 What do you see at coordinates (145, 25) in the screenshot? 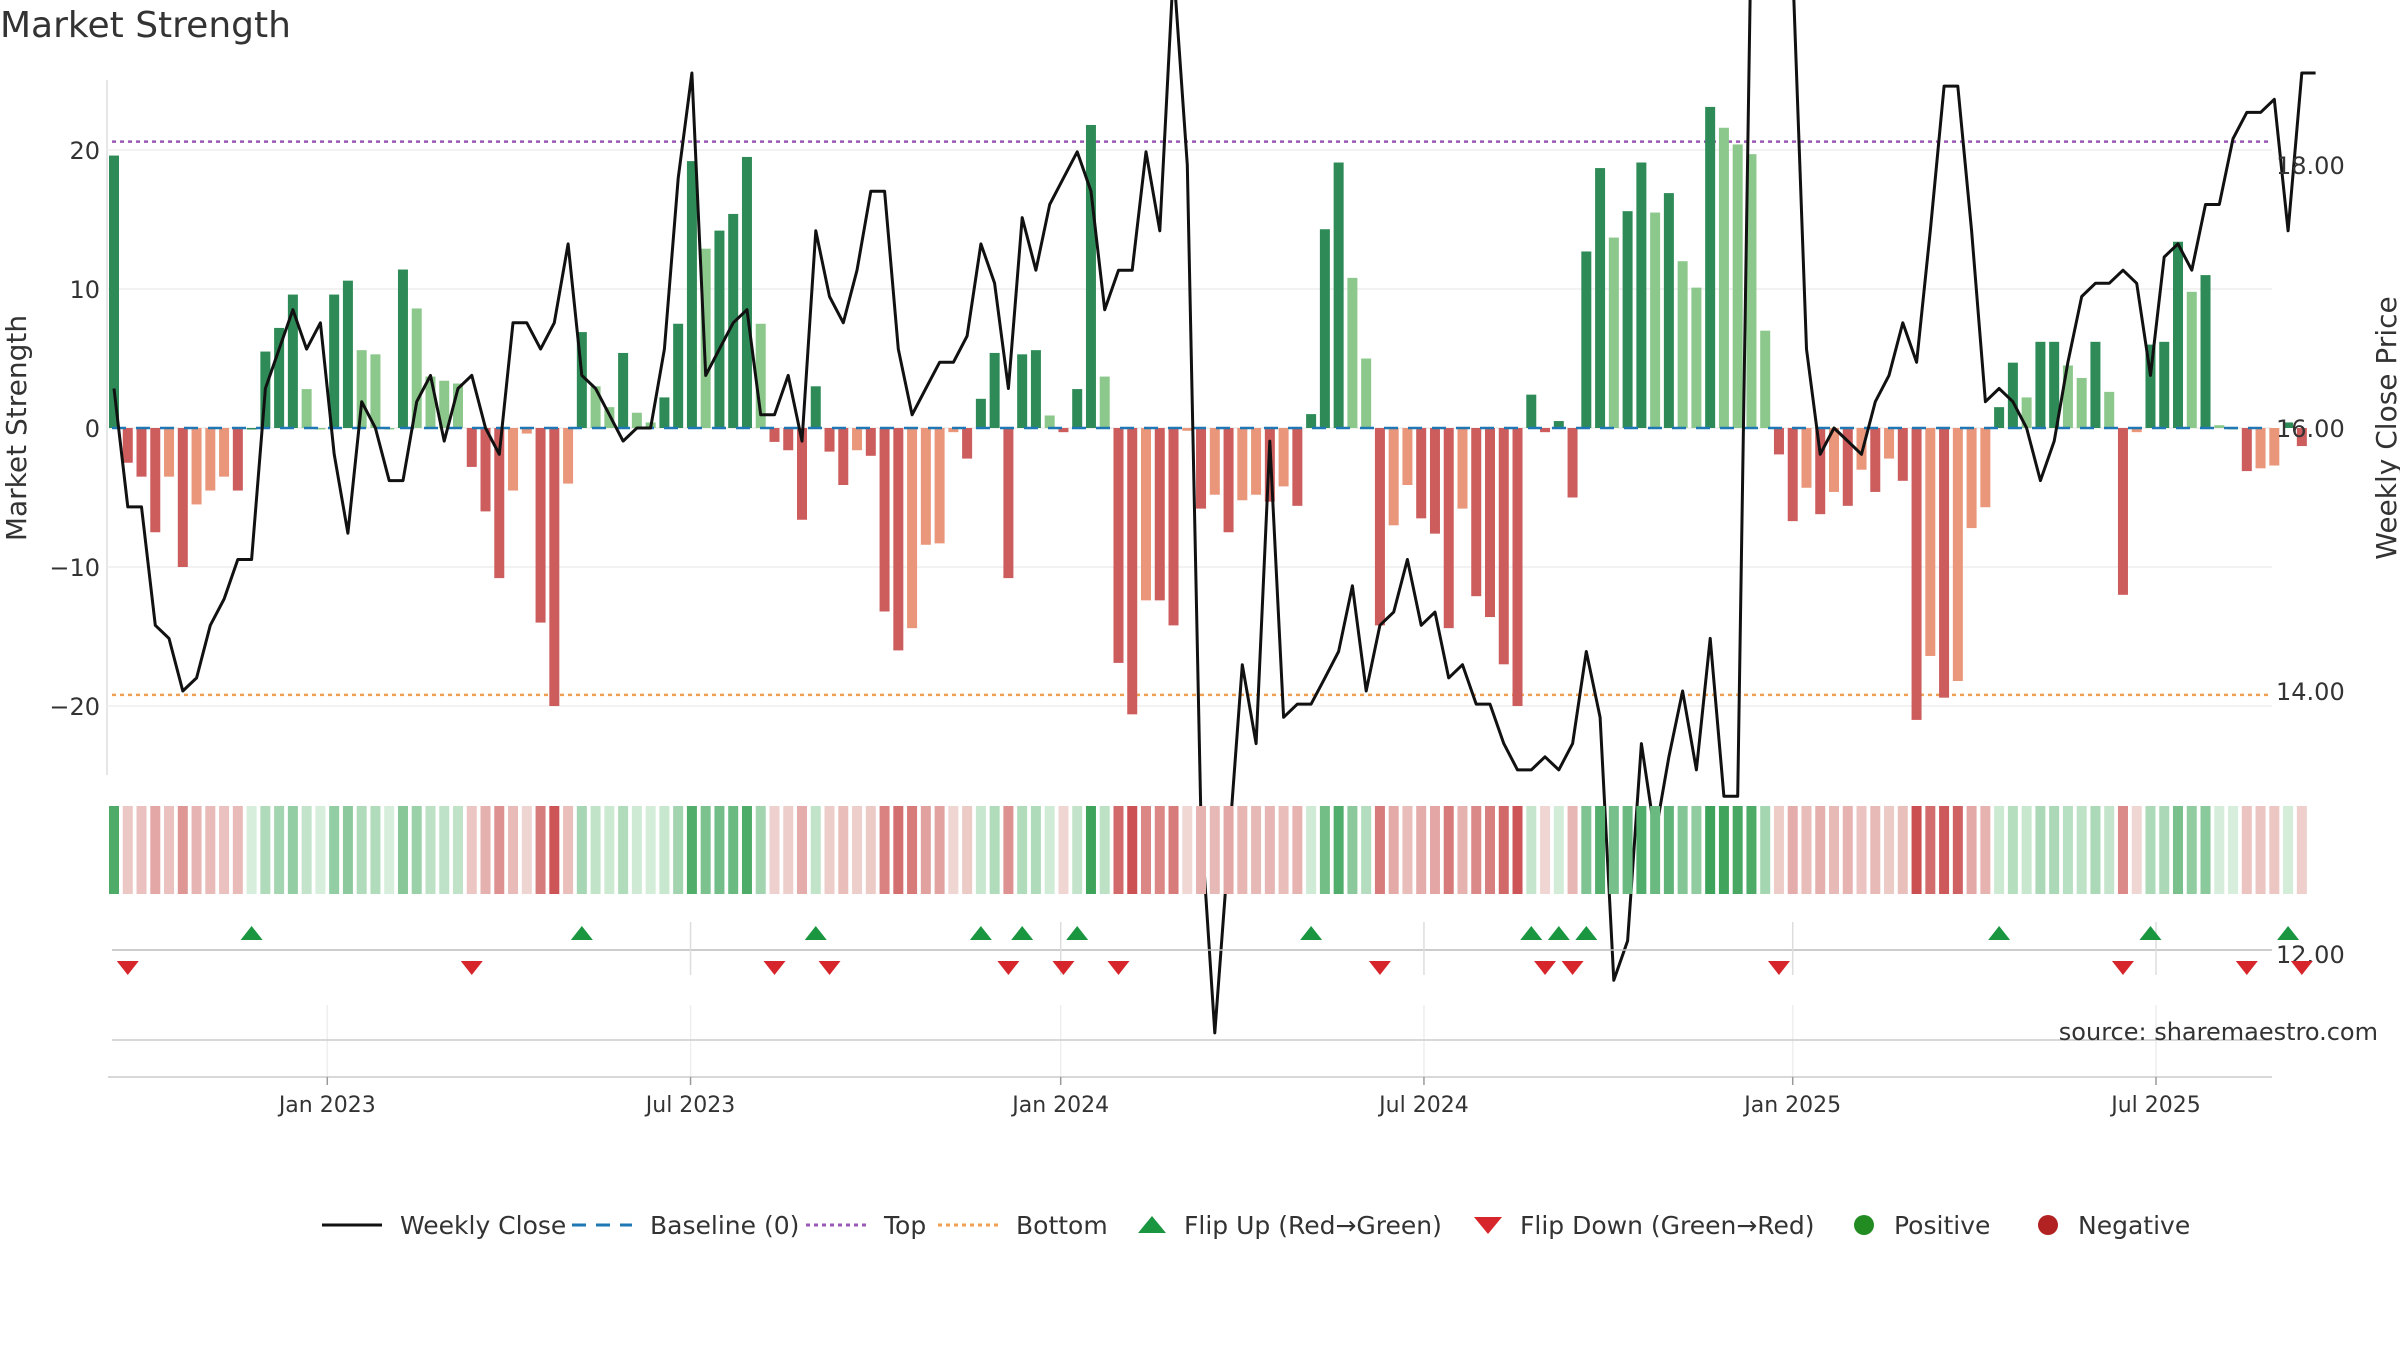
I see `chart-title: Market Strength` at bounding box center [145, 25].